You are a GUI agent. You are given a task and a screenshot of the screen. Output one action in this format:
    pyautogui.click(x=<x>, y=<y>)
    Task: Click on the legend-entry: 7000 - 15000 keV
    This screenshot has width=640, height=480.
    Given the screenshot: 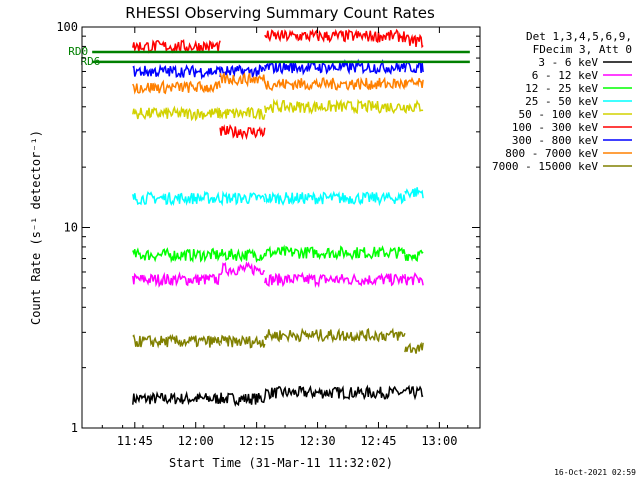 What is the action you would take?
    pyautogui.click(x=545, y=166)
    